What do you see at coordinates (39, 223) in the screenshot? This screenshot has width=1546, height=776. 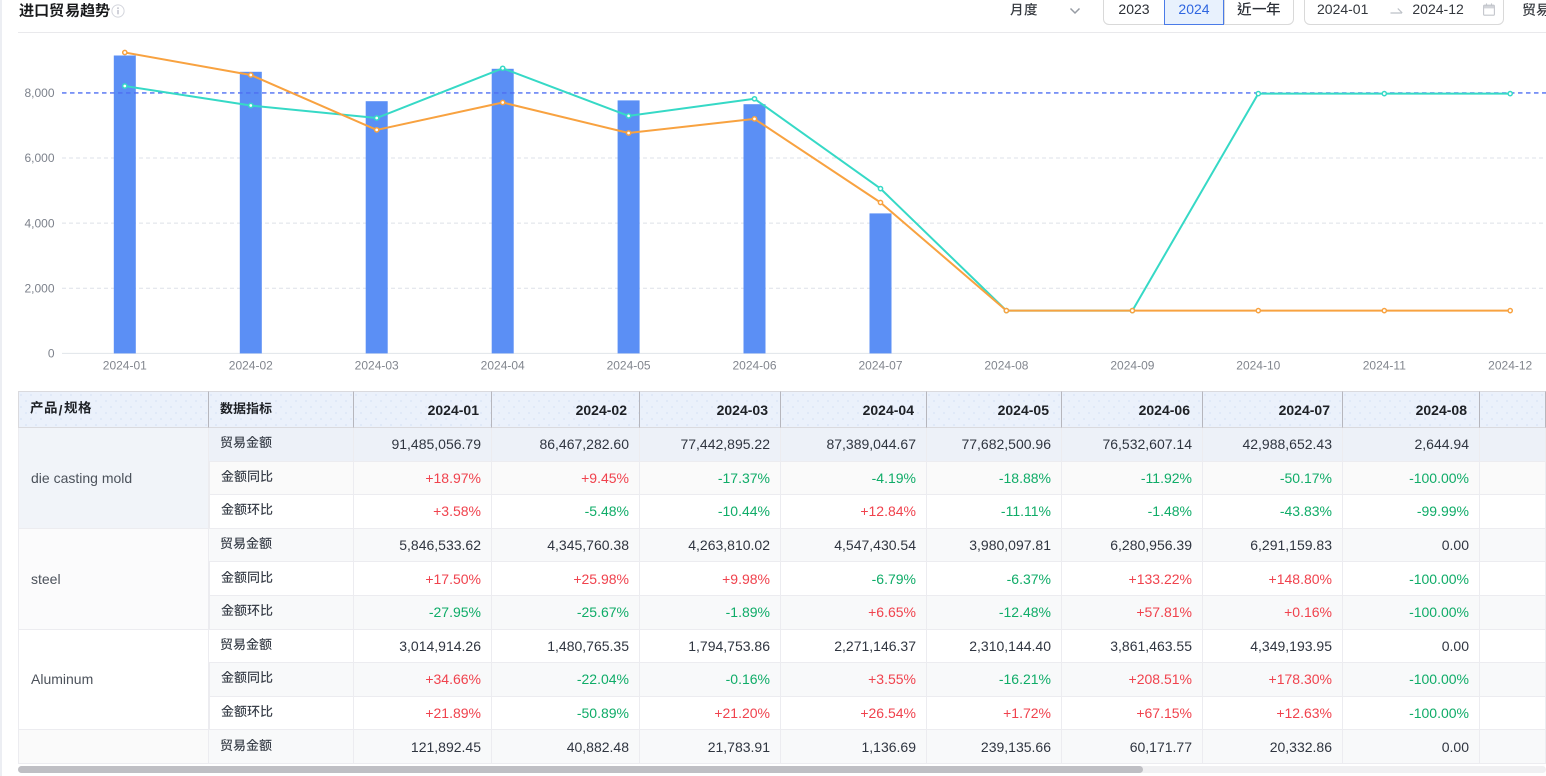 I see `svg-text: 4,000` at bounding box center [39, 223].